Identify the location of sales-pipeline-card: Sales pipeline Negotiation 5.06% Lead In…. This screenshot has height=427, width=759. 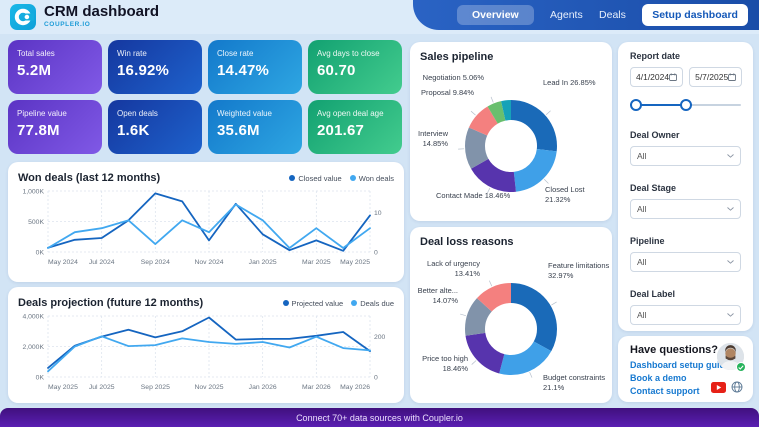
(511, 131).